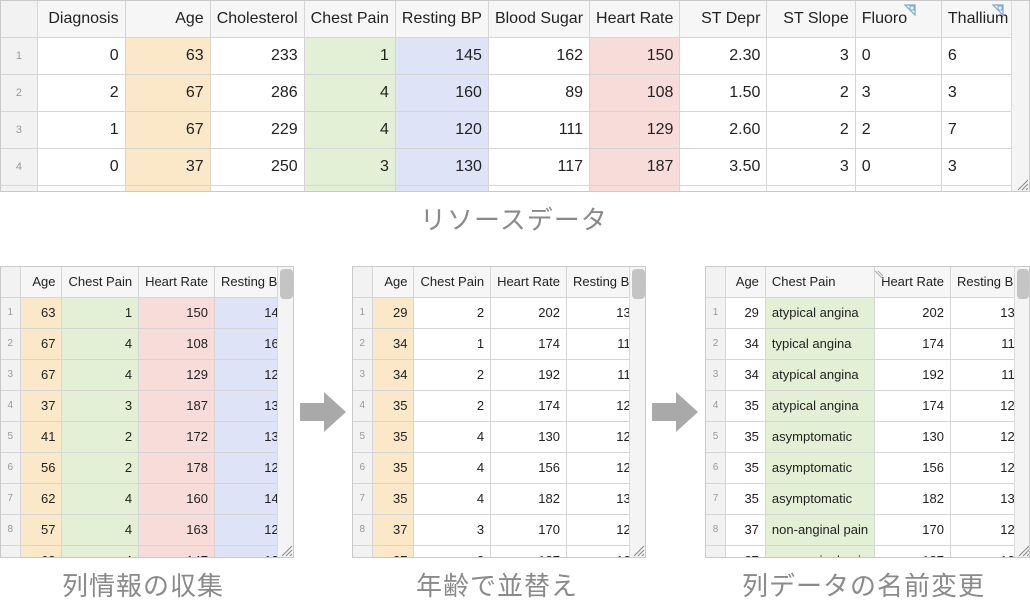  What do you see at coordinates (147, 313) in the screenshot?
I see `table-row: 1 63 1 150 145` at bounding box center [147, 313].